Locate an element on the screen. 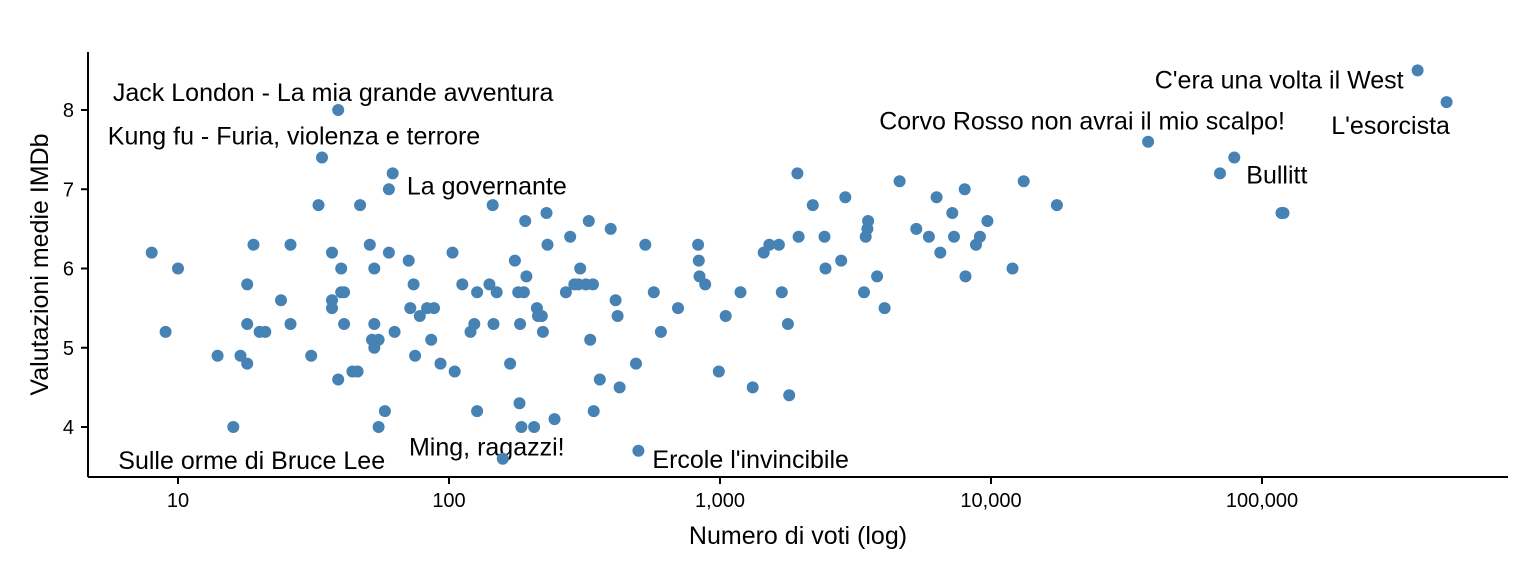  y-tick-label: 6 is located at coordinates (68, 270).